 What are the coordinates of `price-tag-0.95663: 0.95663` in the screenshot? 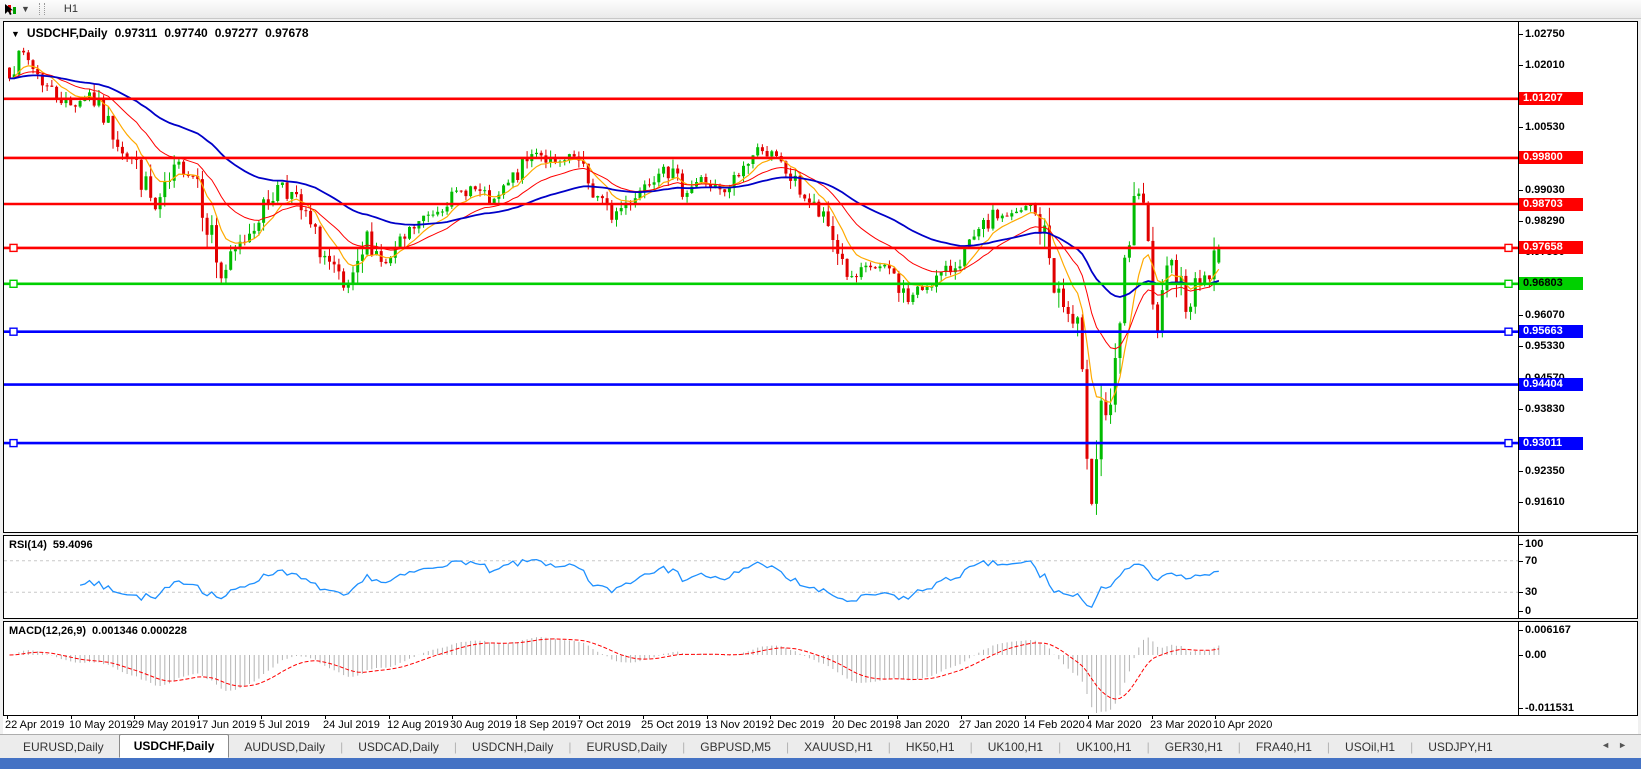 It's located at (1551, 331).